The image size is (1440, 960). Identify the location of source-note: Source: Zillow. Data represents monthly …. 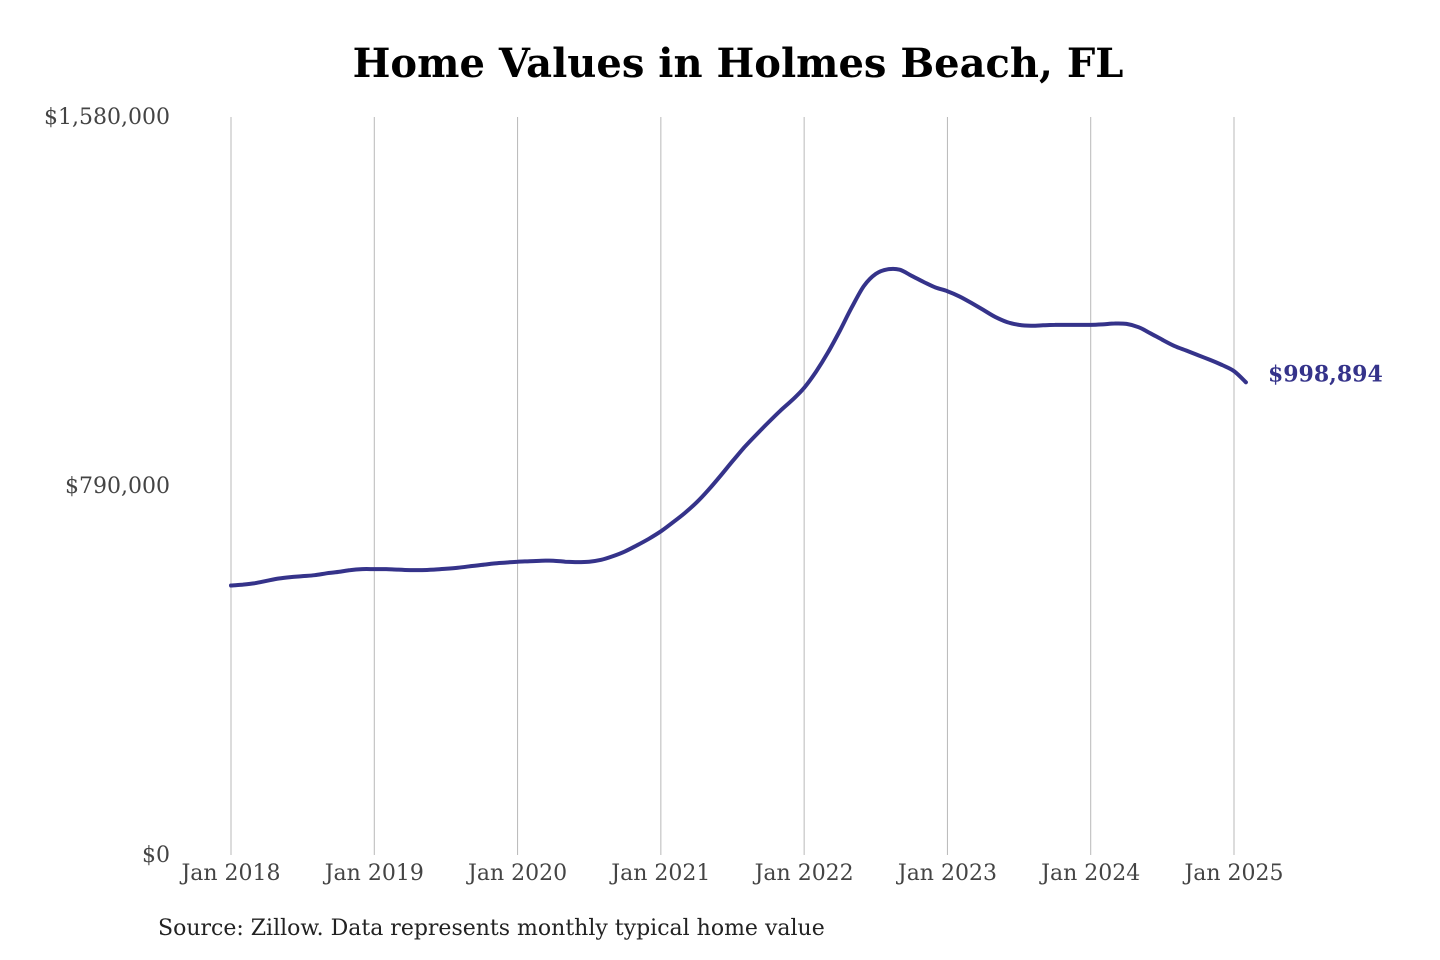
(491, 928).